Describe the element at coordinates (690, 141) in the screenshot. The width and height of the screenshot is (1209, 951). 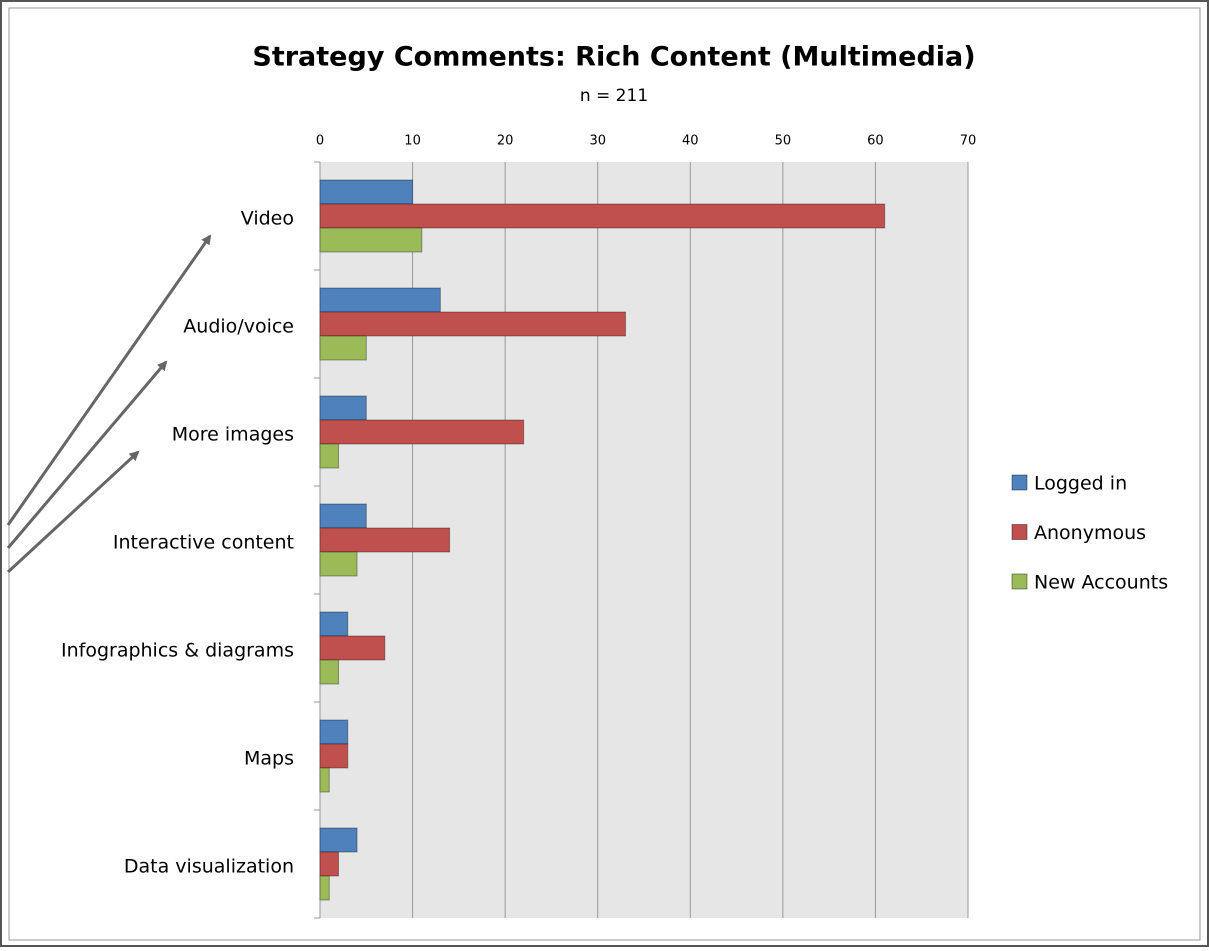
I see `x-tick-label: 40` at that location.